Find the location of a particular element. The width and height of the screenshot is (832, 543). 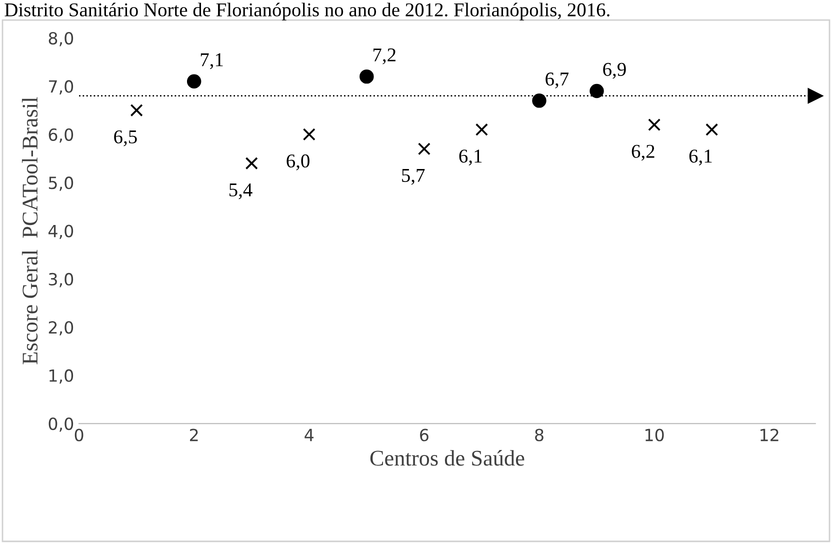

x-tick-label: 8 is located at coordinates (539, 435).